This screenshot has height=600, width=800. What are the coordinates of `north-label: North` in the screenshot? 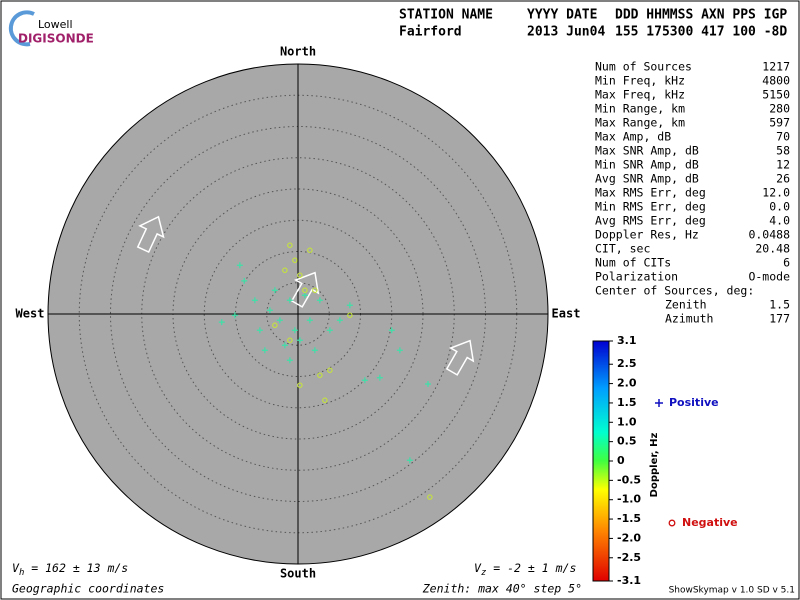 It's located at (298, 52).